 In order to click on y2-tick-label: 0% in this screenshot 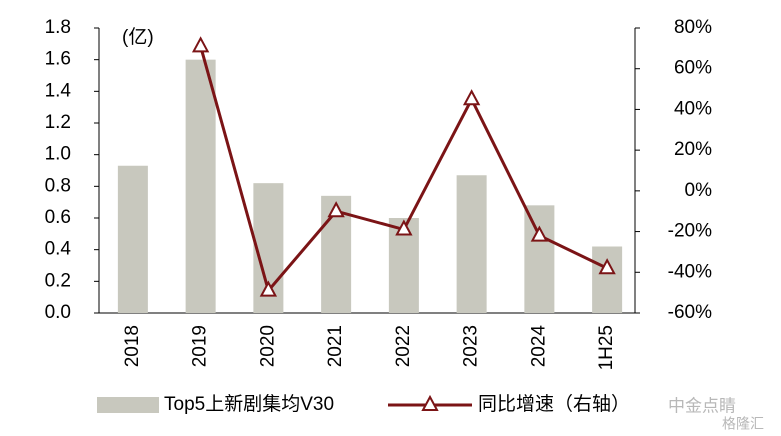, I will do `click(699, 190)`.